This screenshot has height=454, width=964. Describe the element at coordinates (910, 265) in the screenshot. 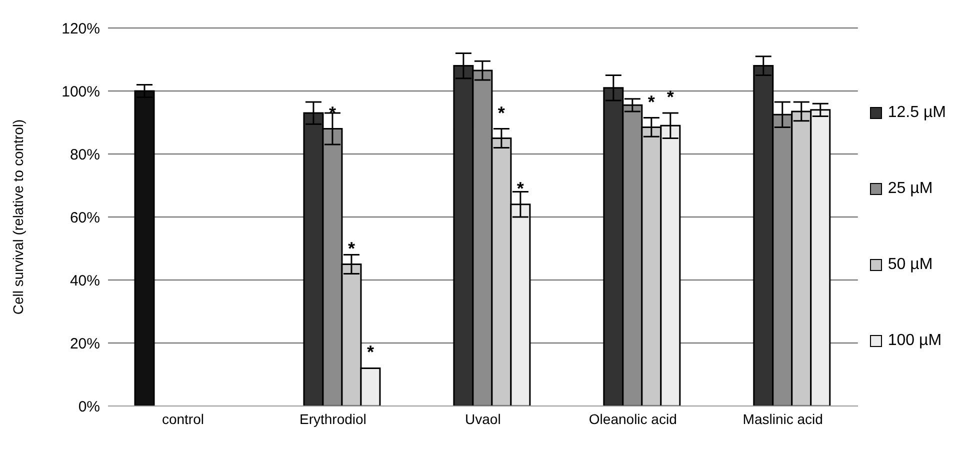

I see `legend-label: 50 µM` at that location.